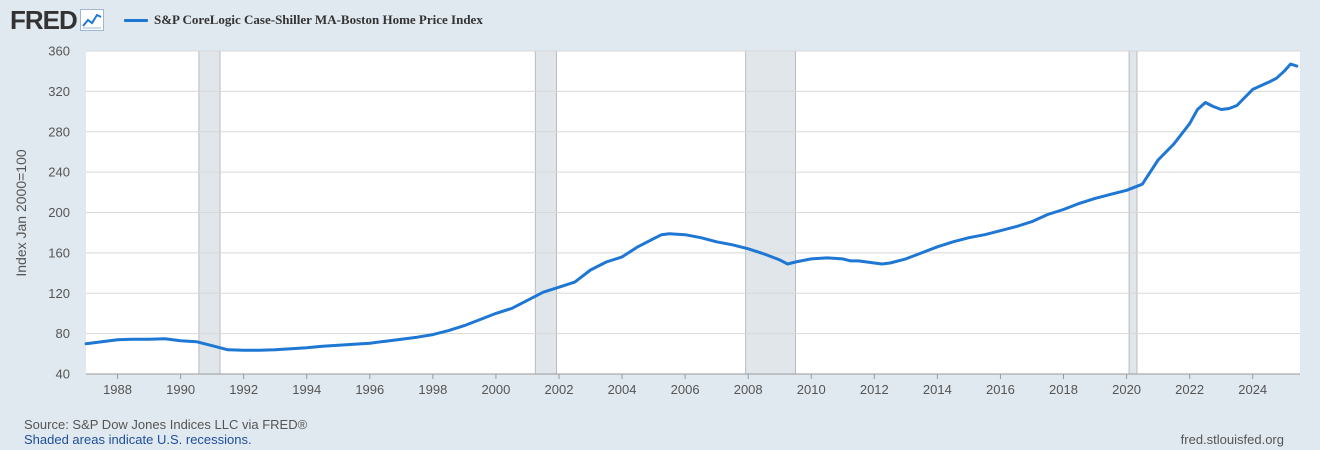 The height and width of the screenshot is (450, 1320). Describe the element at coordinates (59, 131) in the screenshot. I see `y-tick-label: 280` at that location.